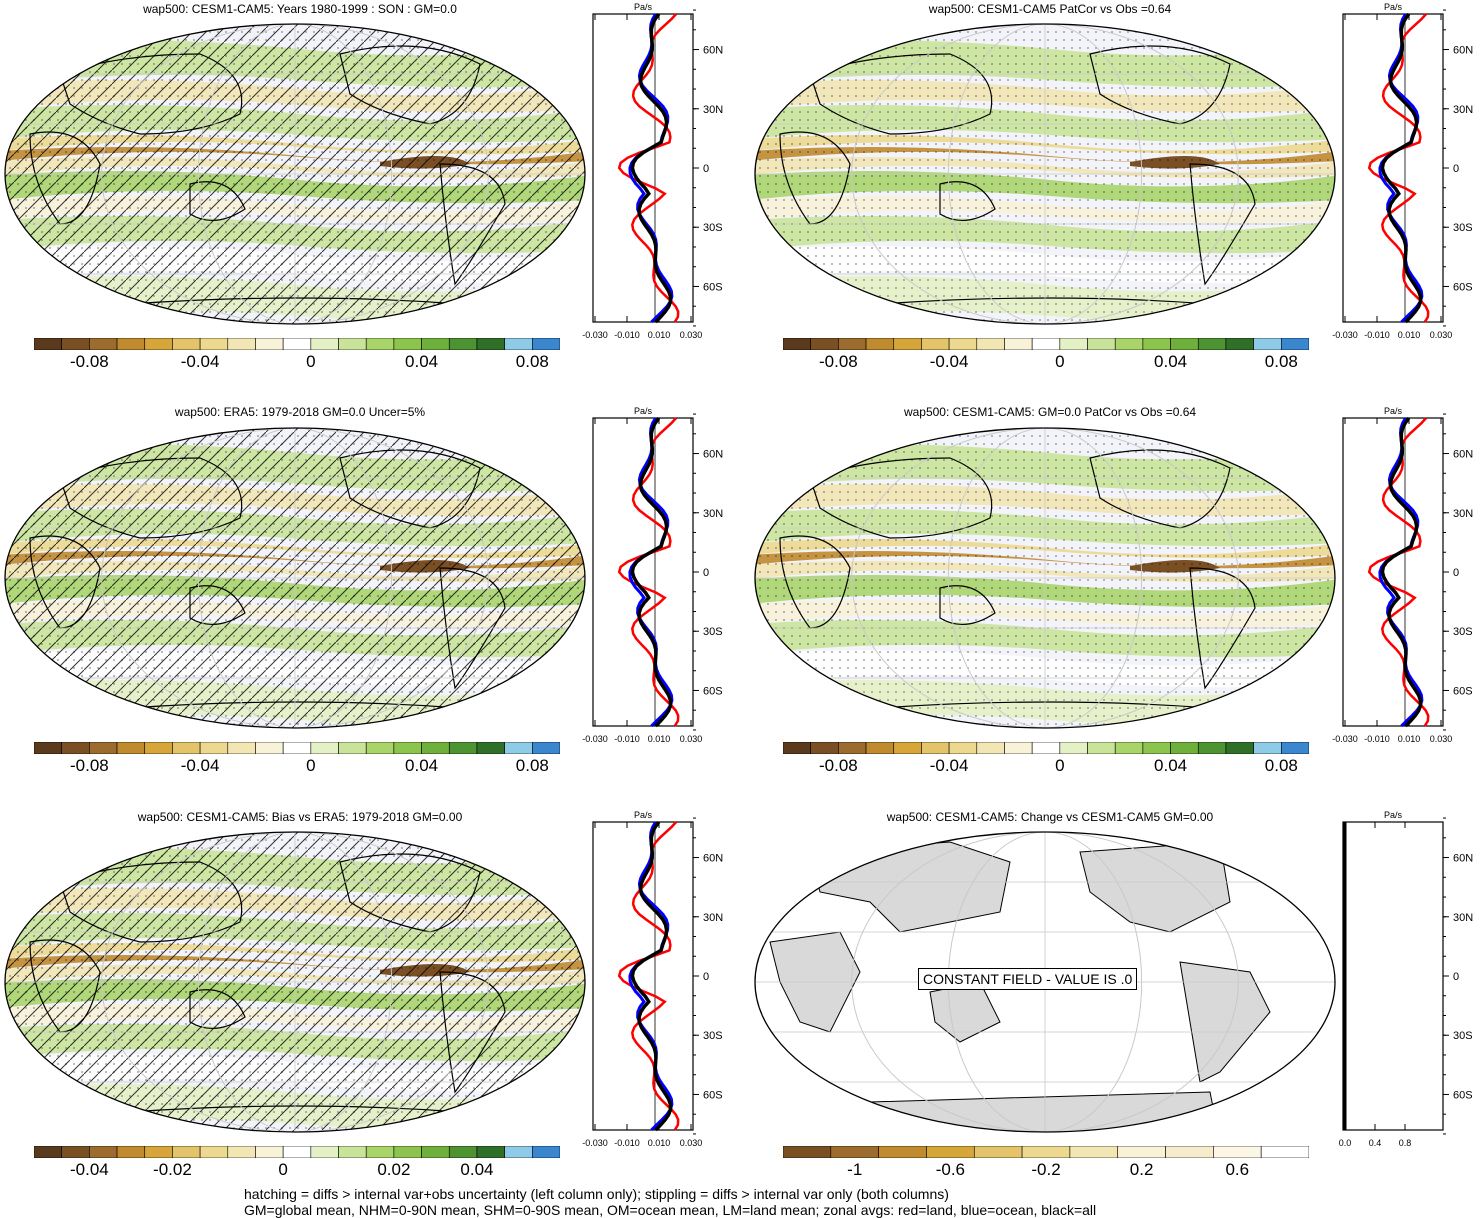 The width and height of the screenshot is (1483, 1218). I want to click on zonal-tick-label: 0.0, so click(1345, 1143).